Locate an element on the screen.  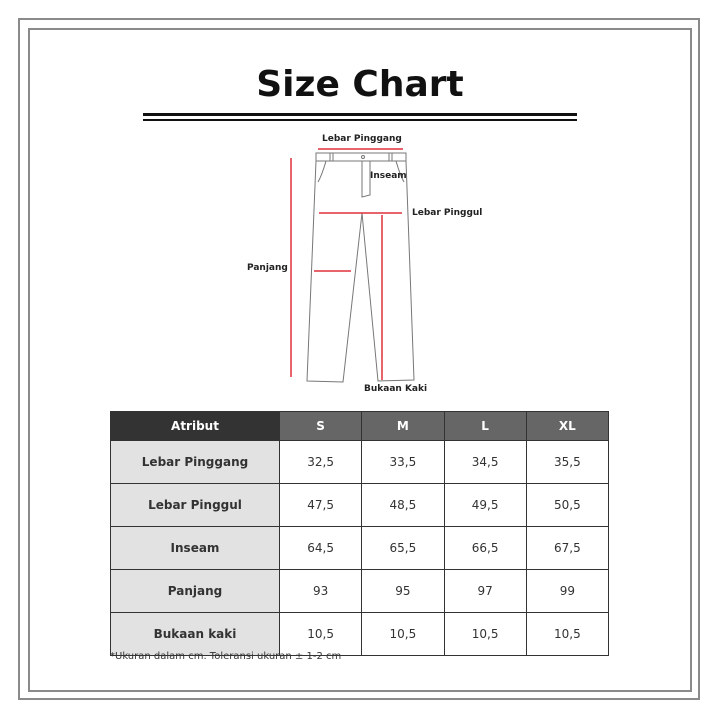
cell: 65,5 is located at coordinates (403, 548).